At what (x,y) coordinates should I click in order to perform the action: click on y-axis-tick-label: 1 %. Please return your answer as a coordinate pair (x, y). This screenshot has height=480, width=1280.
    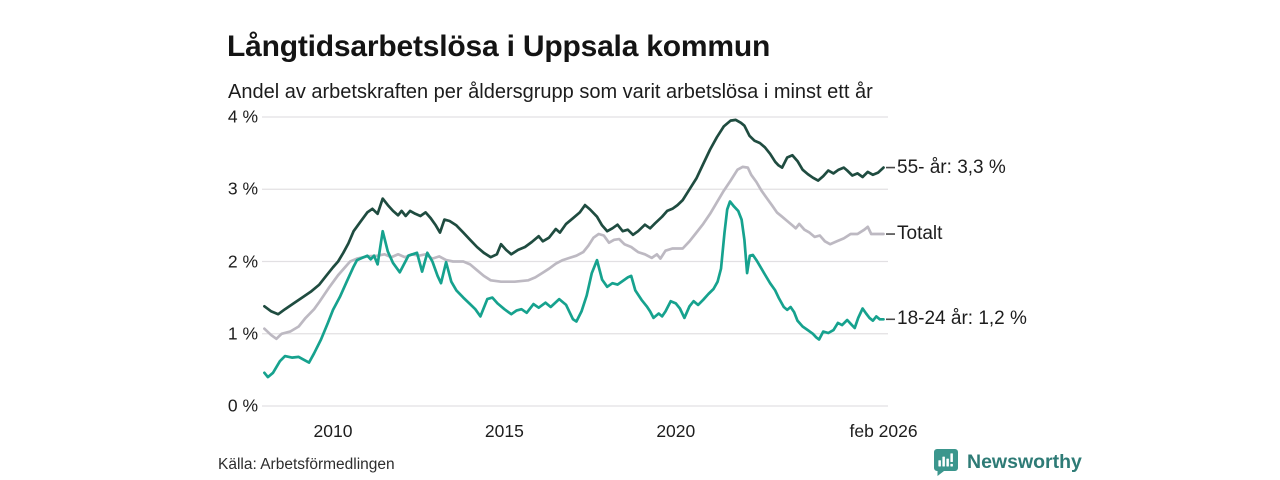
    Looking at the image, I should click on (242, 333).